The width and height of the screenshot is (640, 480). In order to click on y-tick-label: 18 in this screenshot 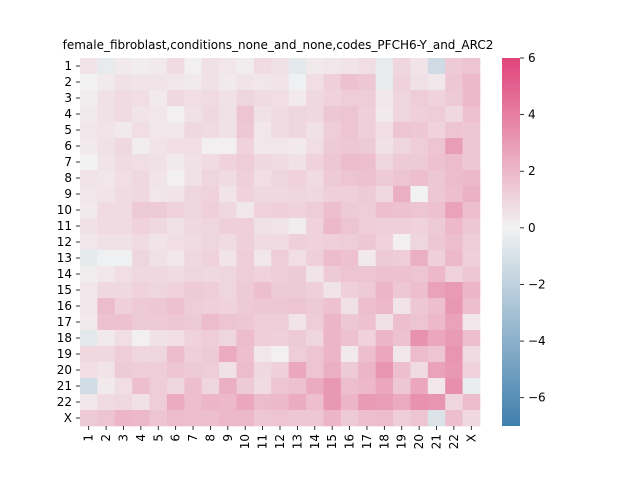, I will do `click(64, 338)`.